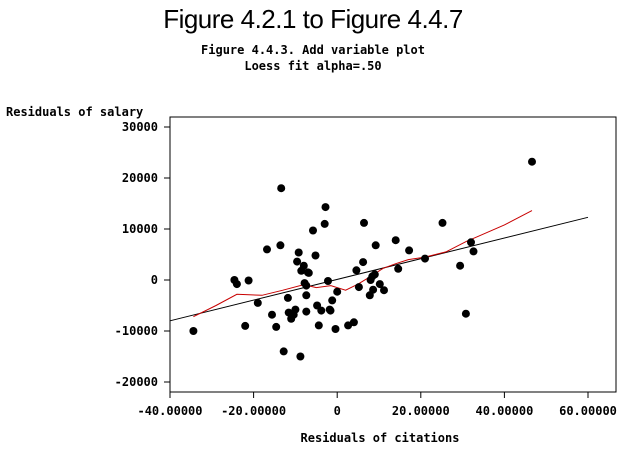 The image size is (626, 451). I want to click on y-tick-label: -10000, so click(136, 331).